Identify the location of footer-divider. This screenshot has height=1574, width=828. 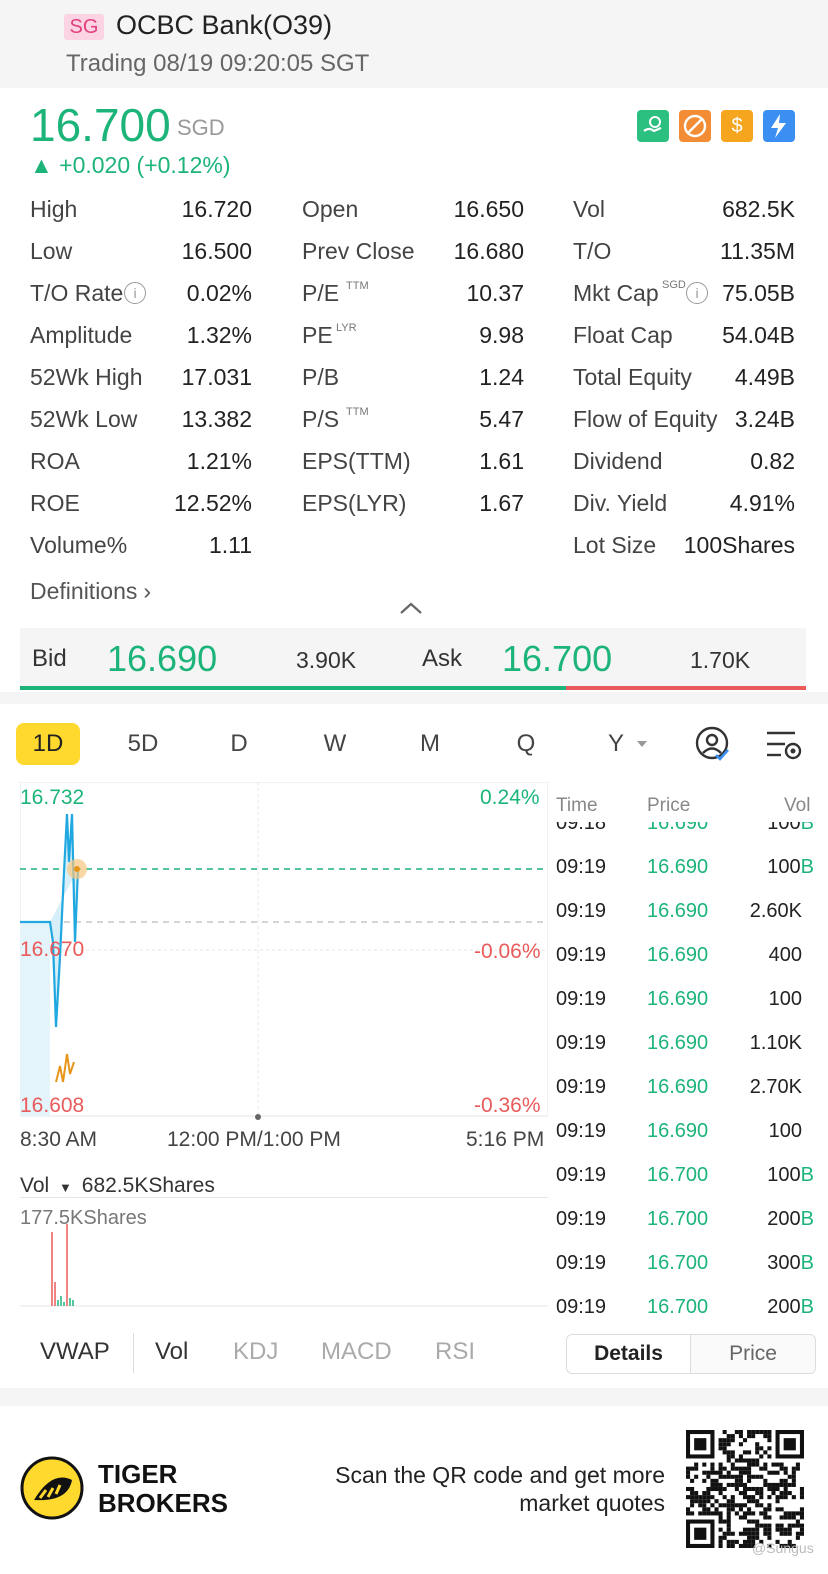
(414, 1397).